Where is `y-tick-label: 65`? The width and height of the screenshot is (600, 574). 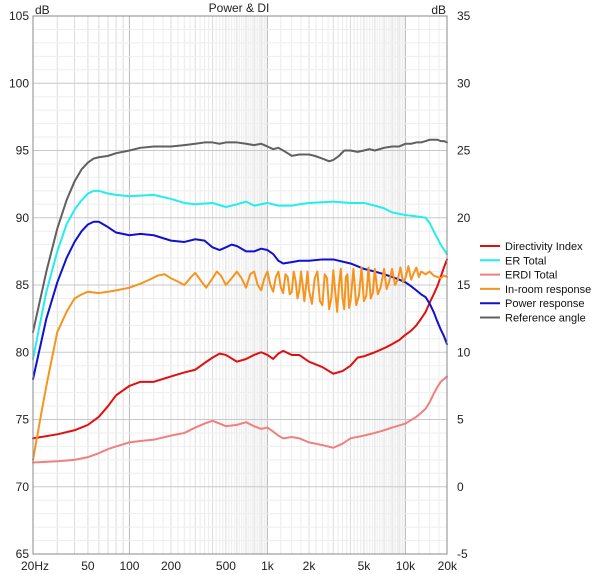
y-tick-label: 65 is located at coordinates (23, 554).